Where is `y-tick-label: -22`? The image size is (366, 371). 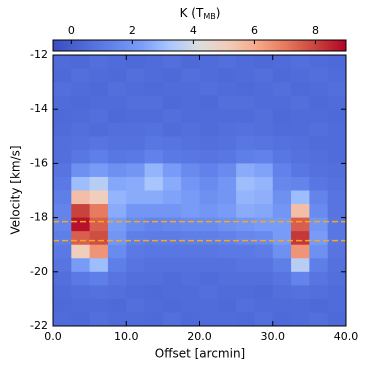
y-tick-label: -22 is located at coordinates (39, 325).